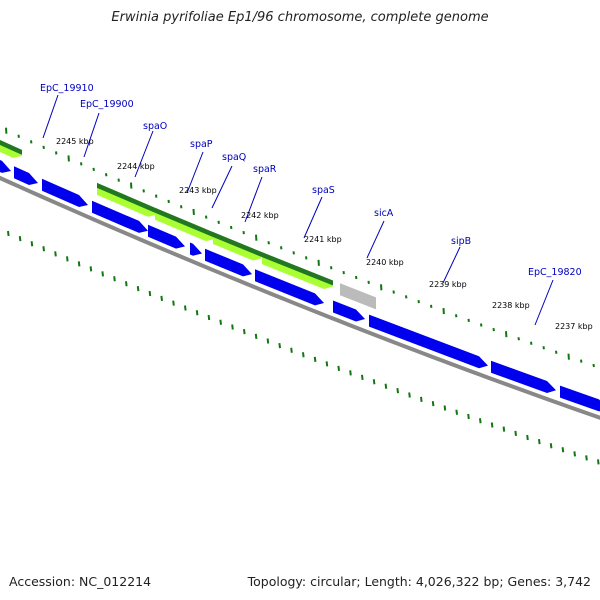 The image size is (600, 600). I want to click on kbp-label: 2240 kbp, so click(385, 262).